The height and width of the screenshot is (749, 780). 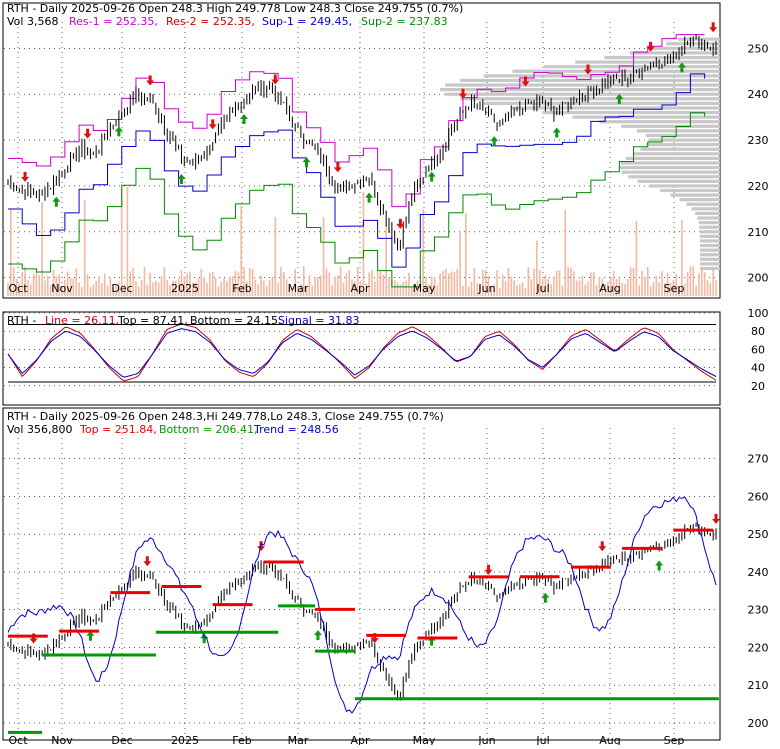 What do you see at coordinates (542, 288) in the screenshot?
I see `x-tick-label: Jul` at bounding box center [542, 288].